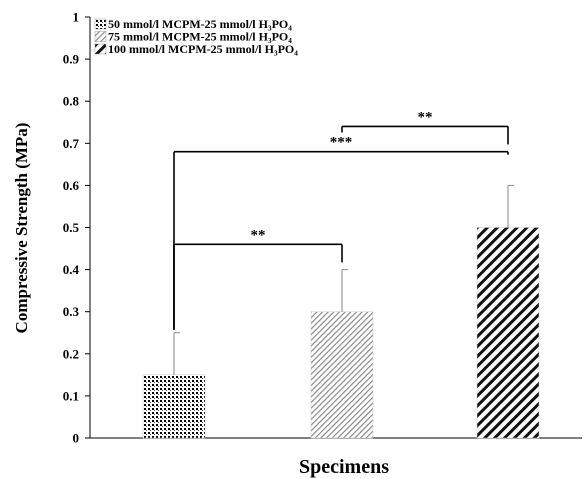 This screenshot has width=583, height=479. Describe the element at coordinates (21, 228) in the screenshot. I see `y-axis-label: Compressive Strength (MPa)` at that location.